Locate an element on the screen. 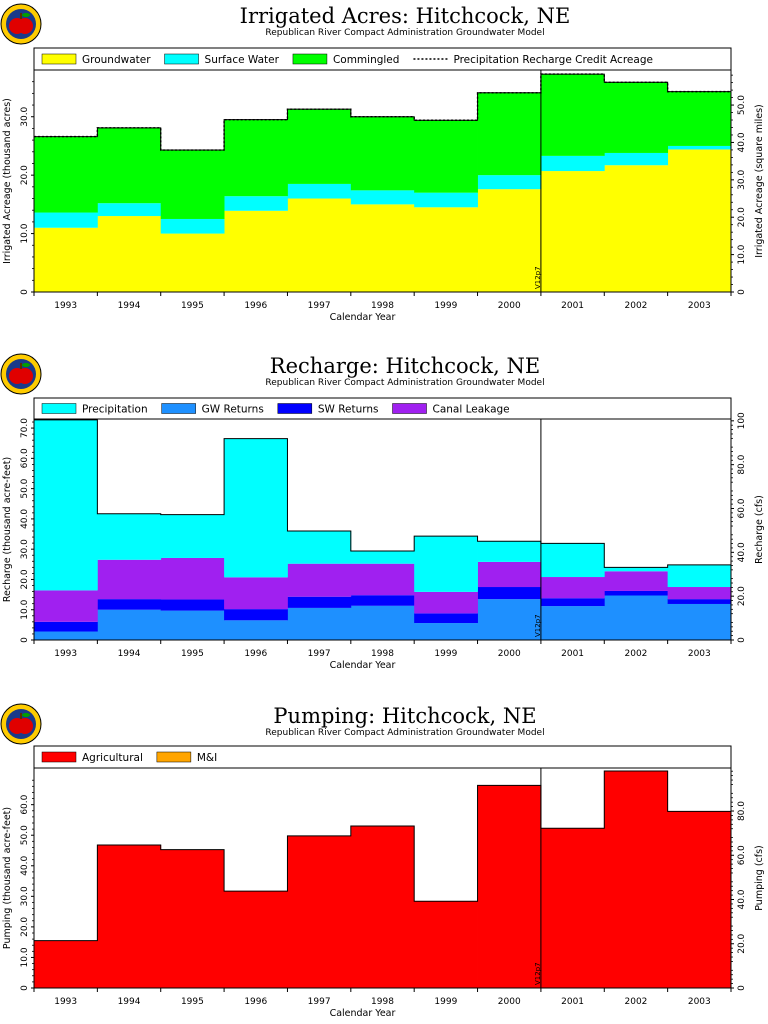 The height and width of the screenshot is (1024, 768). area-segment-agricultural-1996 is located at coordinates (256, 939).